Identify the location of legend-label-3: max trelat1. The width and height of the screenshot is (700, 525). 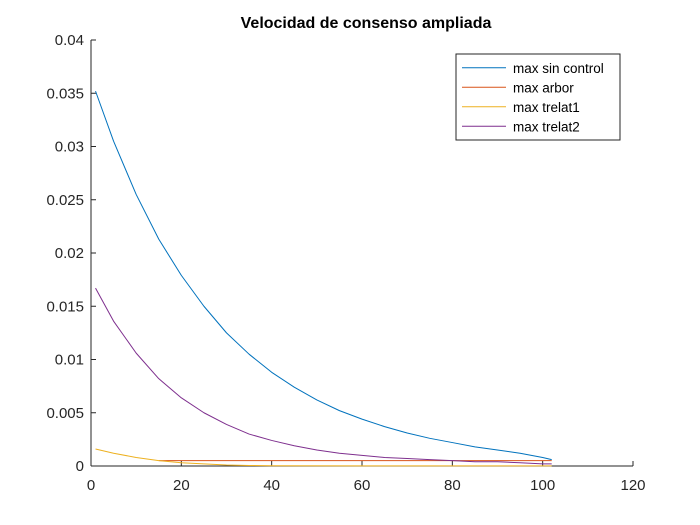
(546, 107).